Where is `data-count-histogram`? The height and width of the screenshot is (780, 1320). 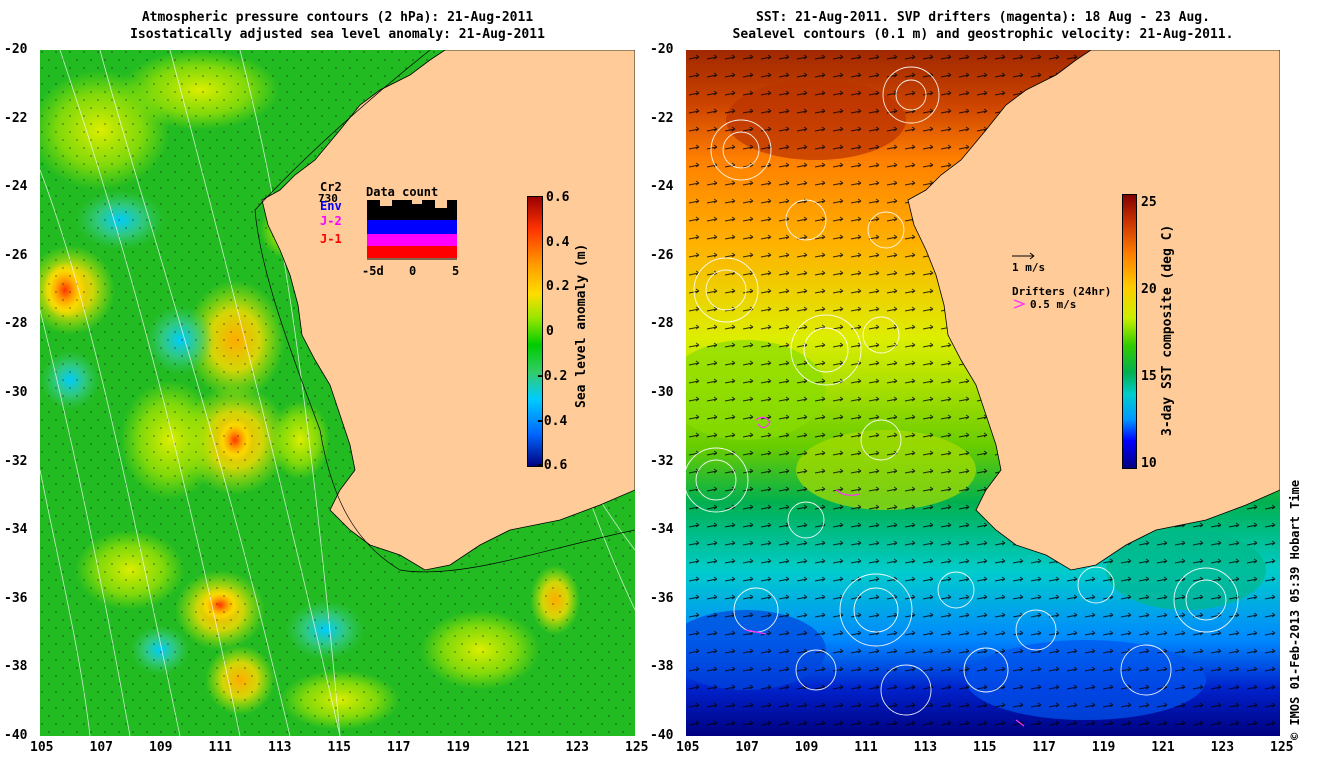
data-count-histogram is located at coordinates (412, 229).